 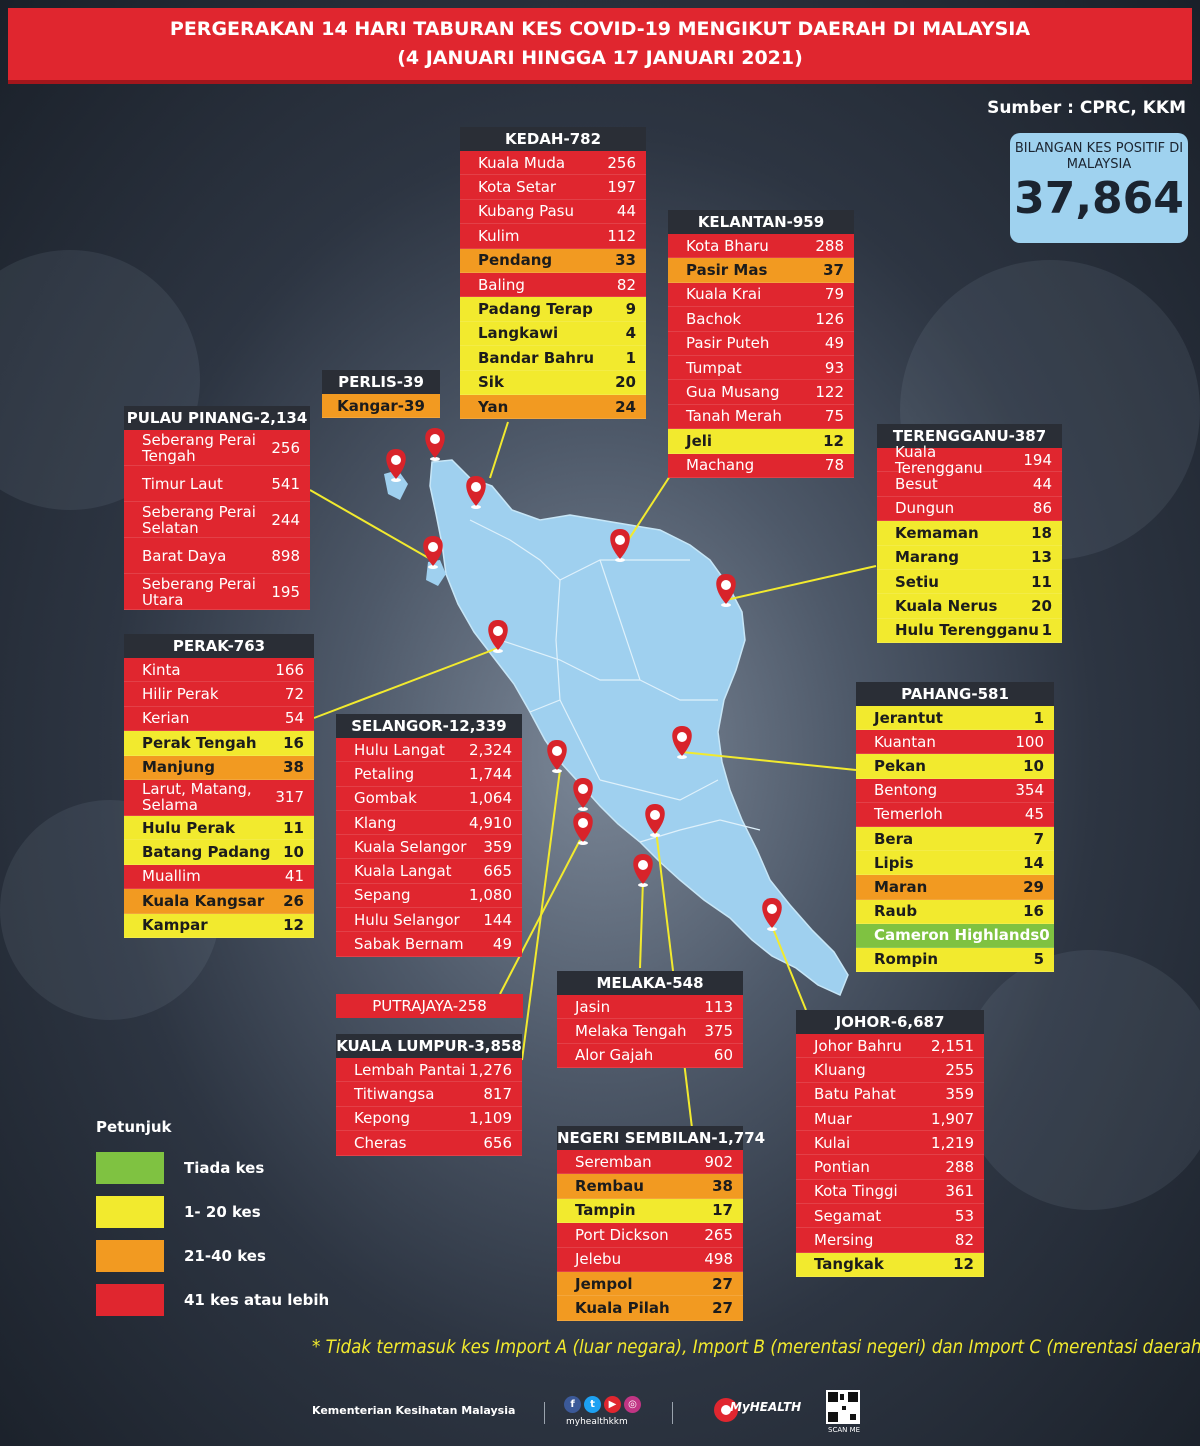 What do you see at coordinates (597, 1422) in the screenshot?
I see `social-handle: myhealthkkm` at bounding box center [597, 1422].